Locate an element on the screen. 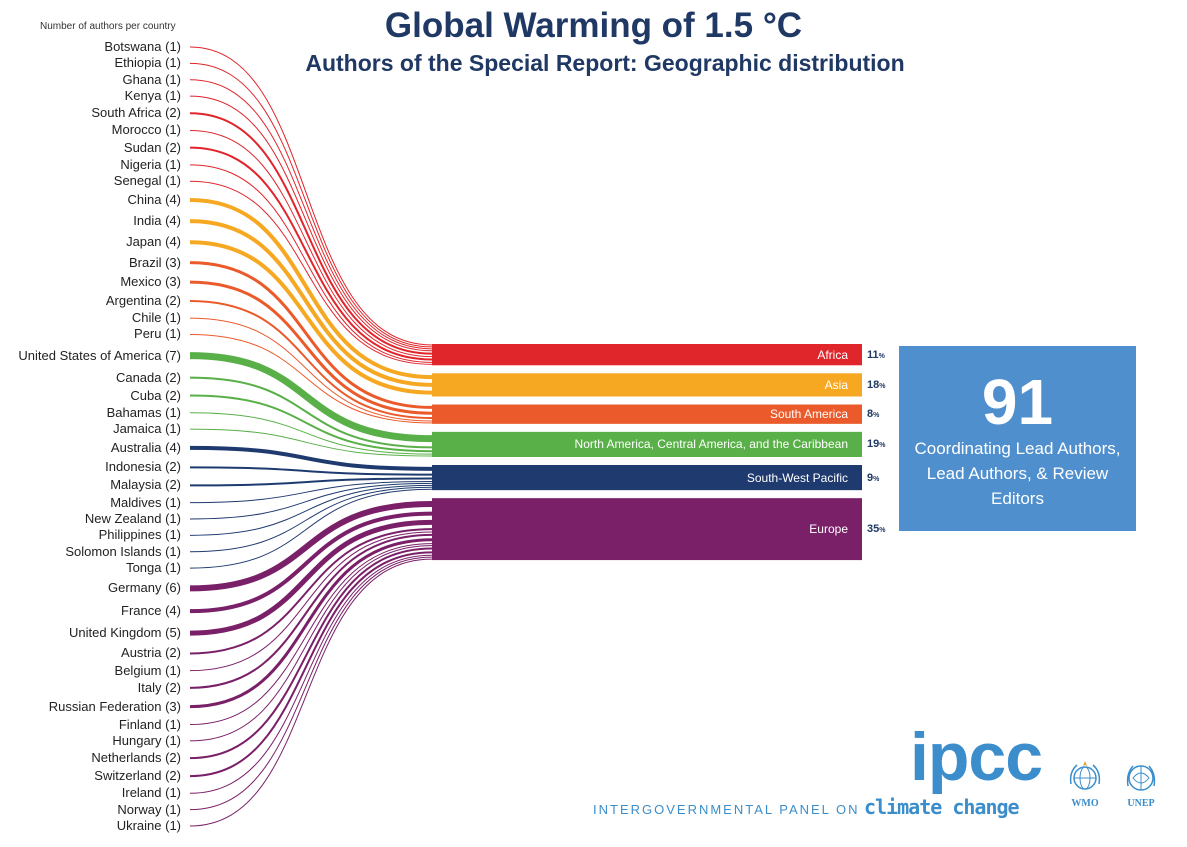 Image resolution: width=1187 pixels, height=847 pixels. flow-solomon-islands is located at coordinates (311, 519).